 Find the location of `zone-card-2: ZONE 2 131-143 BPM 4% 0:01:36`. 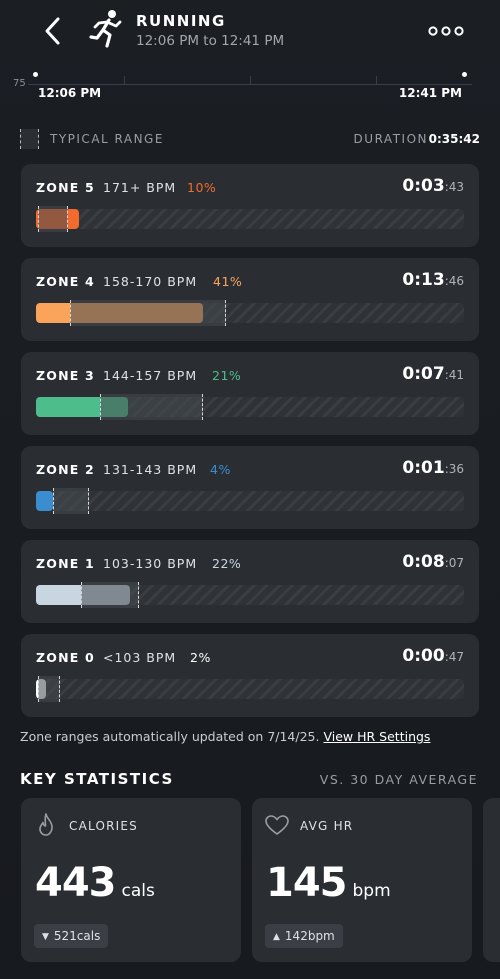

zone-card-2: ZONE 2 131-143 BPM 4% 0:01:36 is located at coordinates (250, 487).